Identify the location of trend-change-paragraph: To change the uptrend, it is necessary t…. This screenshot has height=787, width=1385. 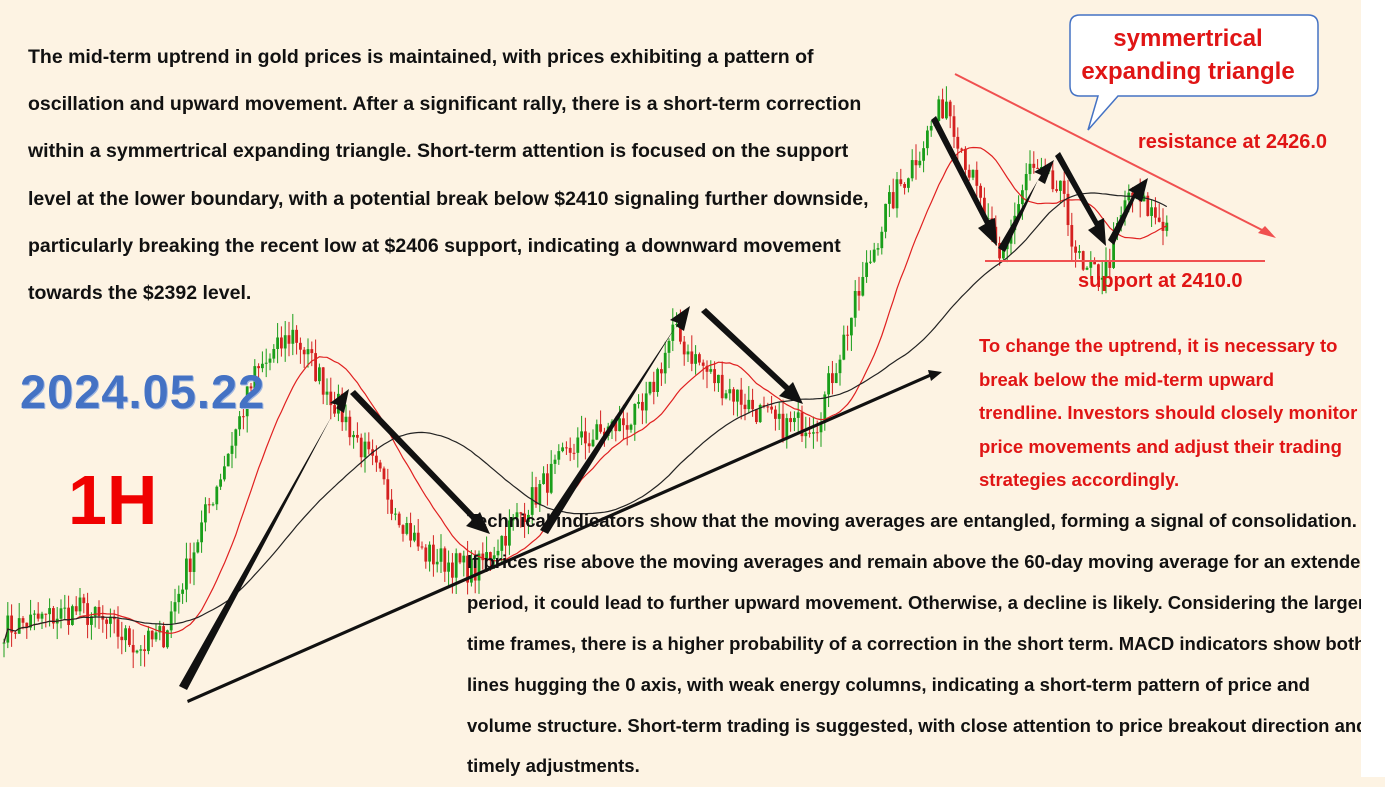
(1168, 413).